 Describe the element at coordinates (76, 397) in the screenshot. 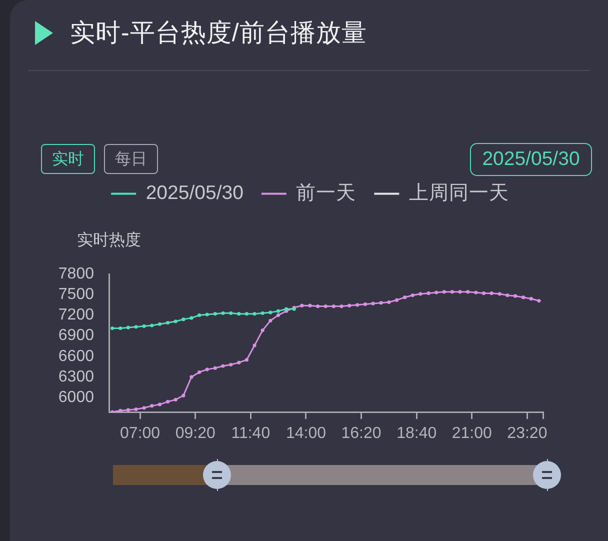

I see `y-tick-label: 6000` at that location.